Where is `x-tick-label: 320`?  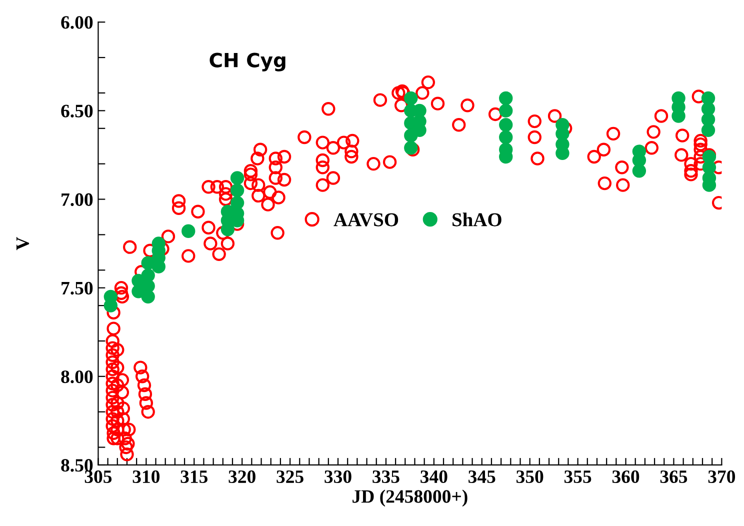
x-tick-label: 320 is located at coordinates (242, 477).